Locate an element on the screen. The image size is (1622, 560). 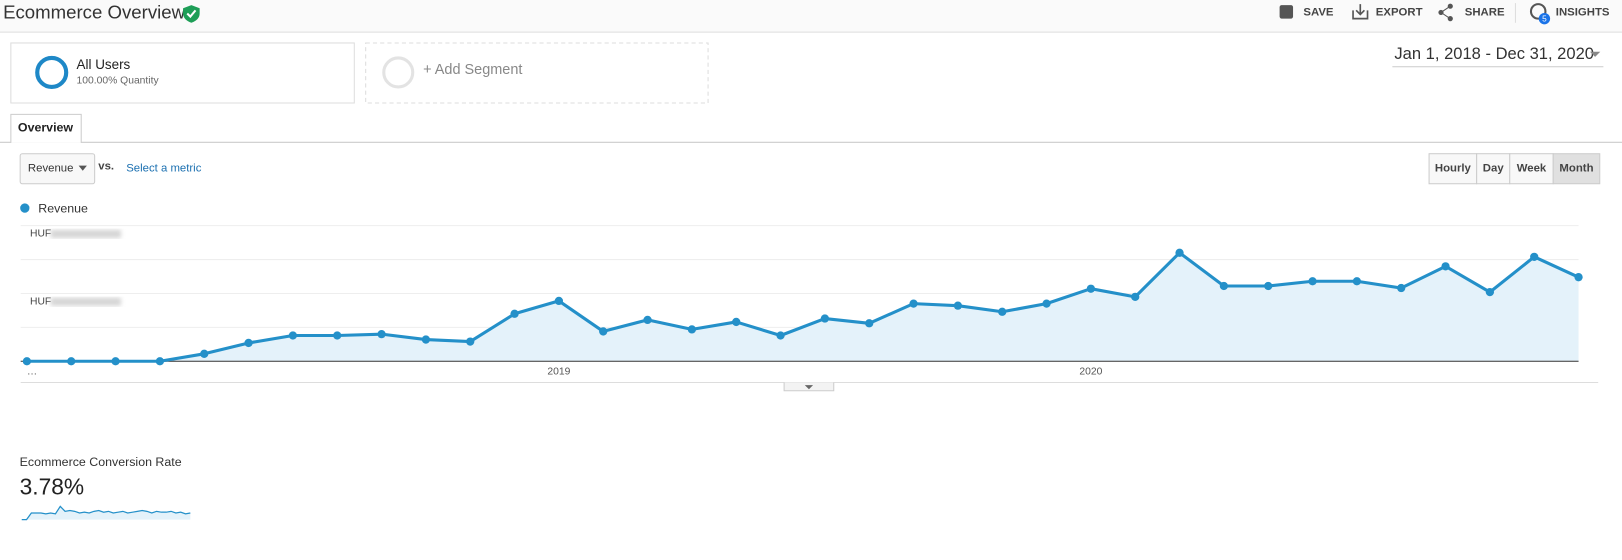
sparkline-line is located at coordinates (106, 513).